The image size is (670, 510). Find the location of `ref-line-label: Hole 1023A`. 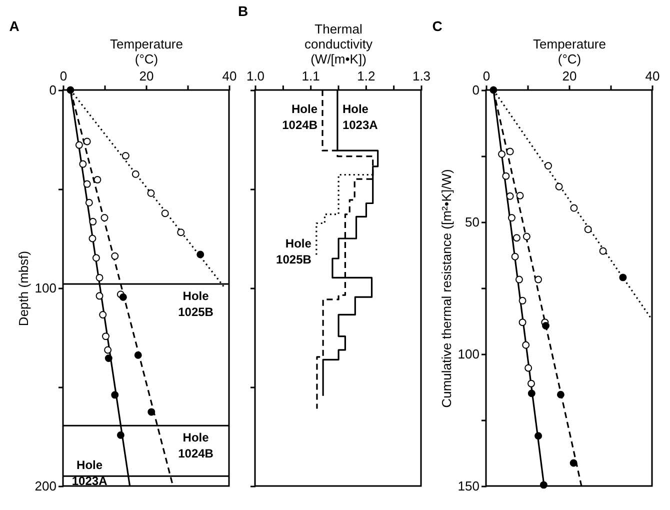

ref-line-label: Hole 1023A is located at coordinates (90, 473).